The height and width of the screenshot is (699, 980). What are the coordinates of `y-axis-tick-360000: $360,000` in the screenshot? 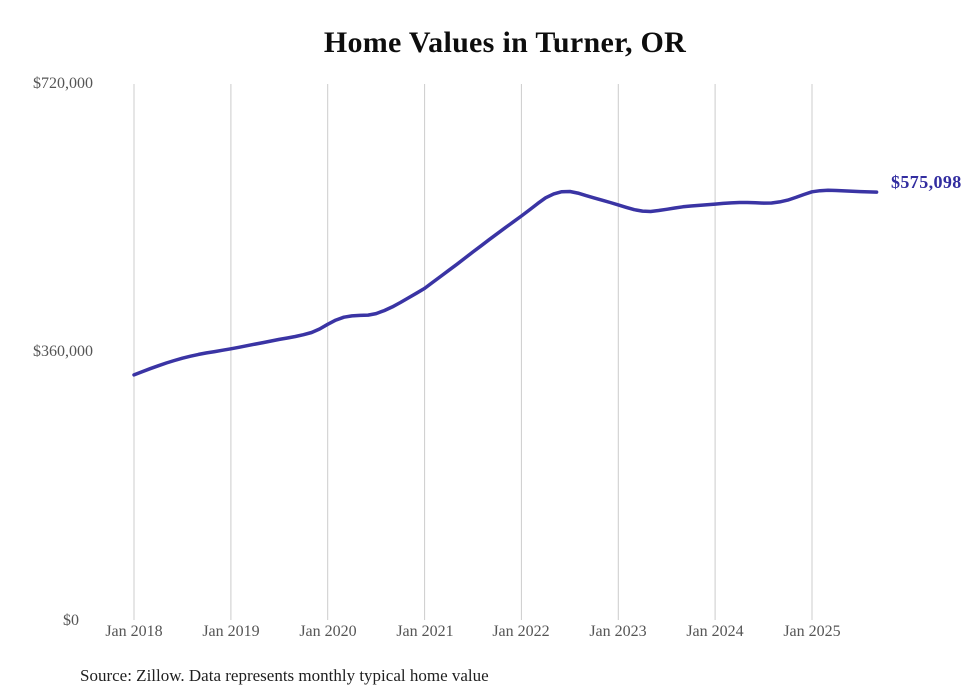 It's located at (63, 351).